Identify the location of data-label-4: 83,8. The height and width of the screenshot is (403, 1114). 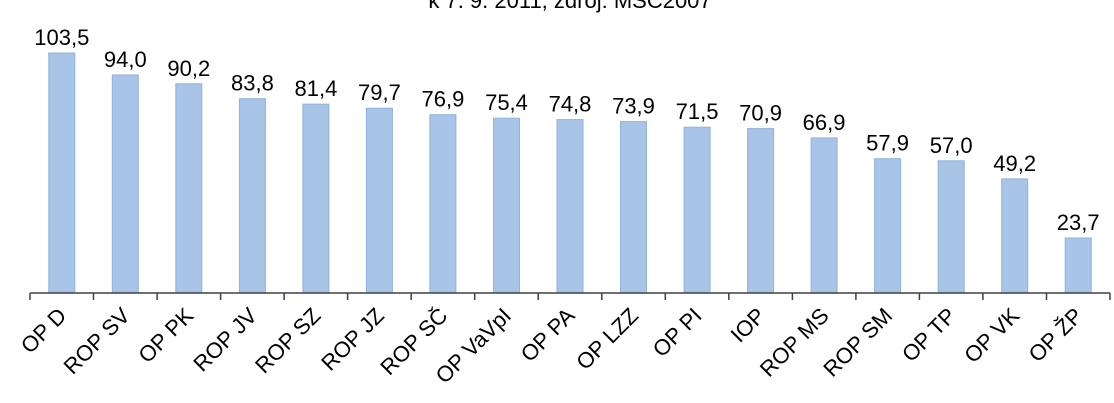
(252, 83).